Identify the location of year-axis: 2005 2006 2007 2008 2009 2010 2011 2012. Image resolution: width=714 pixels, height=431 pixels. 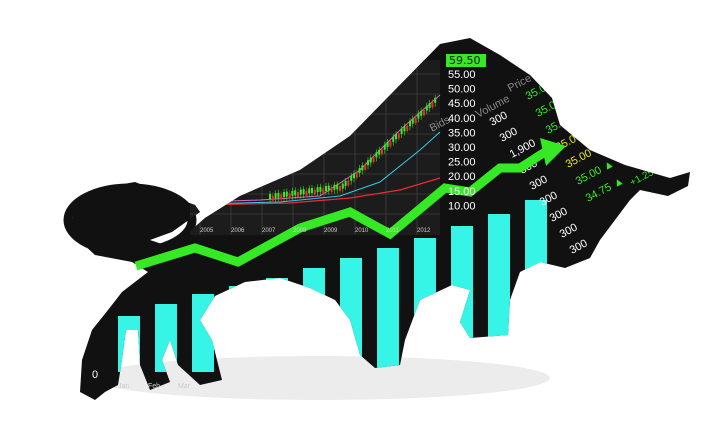
(315, 231).